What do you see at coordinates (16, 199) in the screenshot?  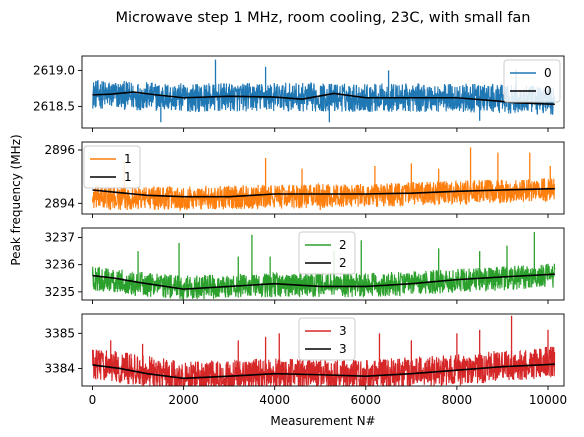 I see `y-axis-label: Peak frequency (MHz)` at bounding box center [16, 199].